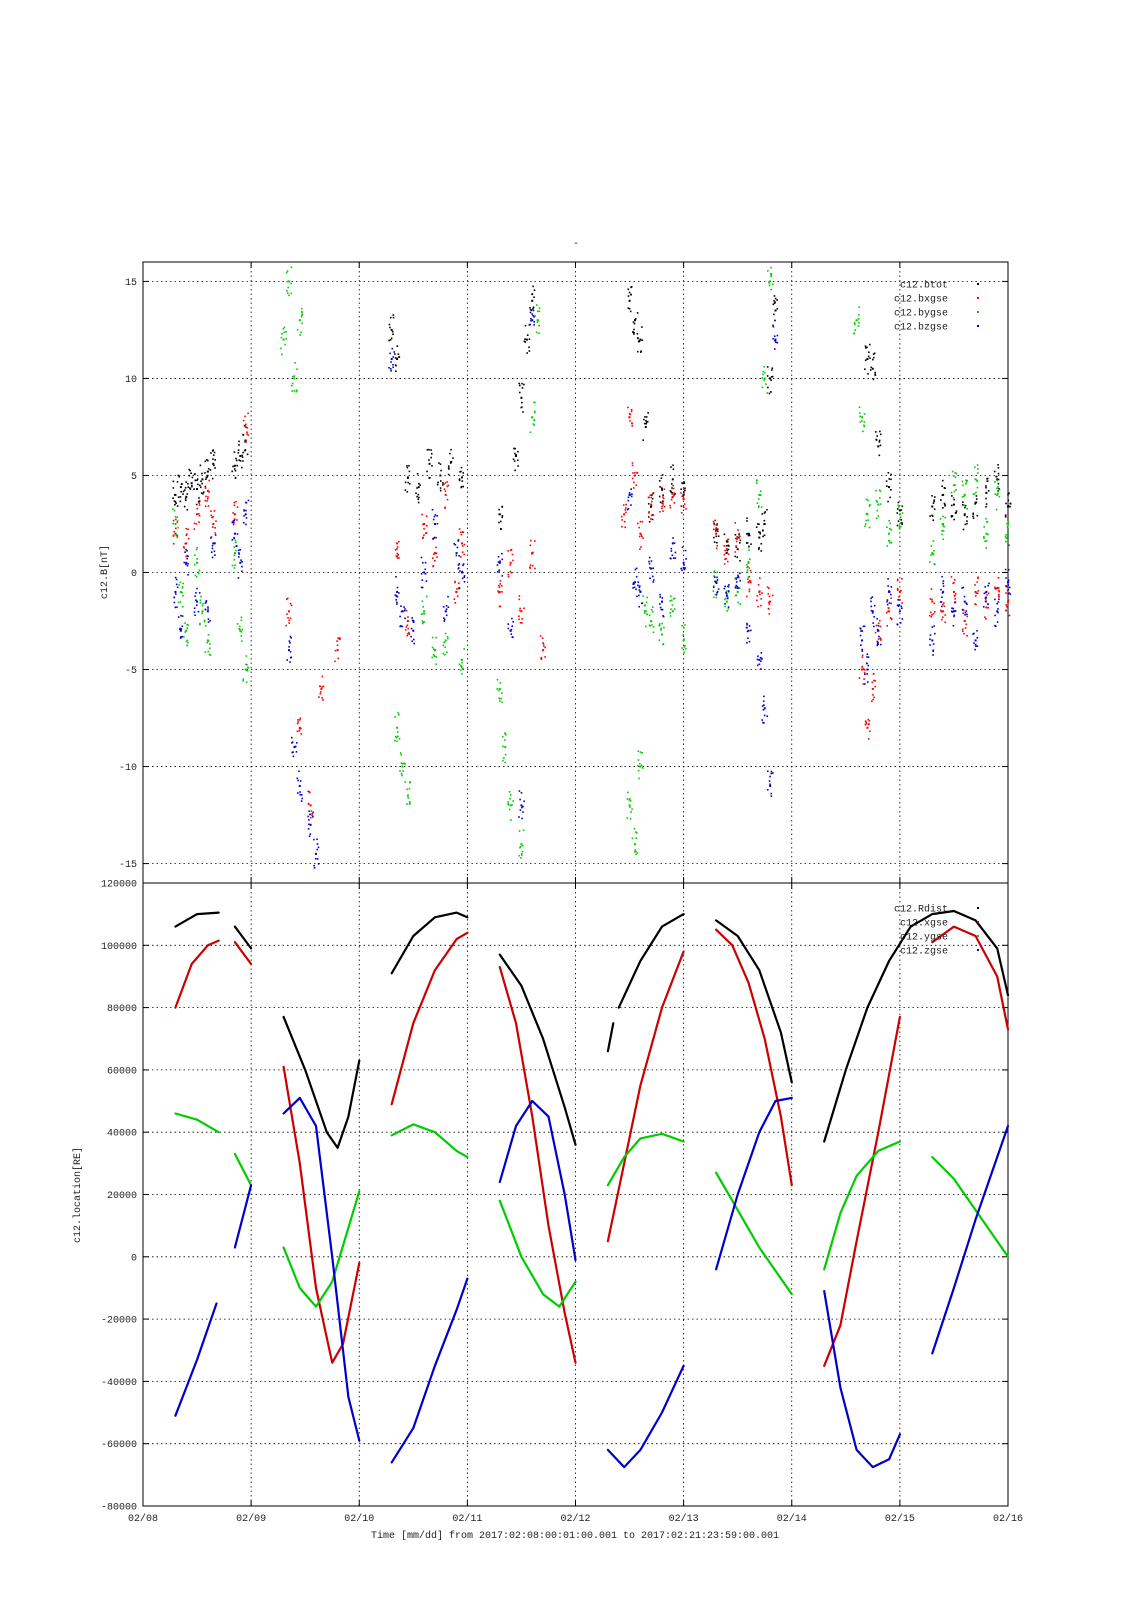 Image resolution: width=1131 pixels, height=1600 pixels. What do you see at coordinates (134, 574) in the screenshot?
I see `y-tick-label: 0` at bounding box center [134, 574].